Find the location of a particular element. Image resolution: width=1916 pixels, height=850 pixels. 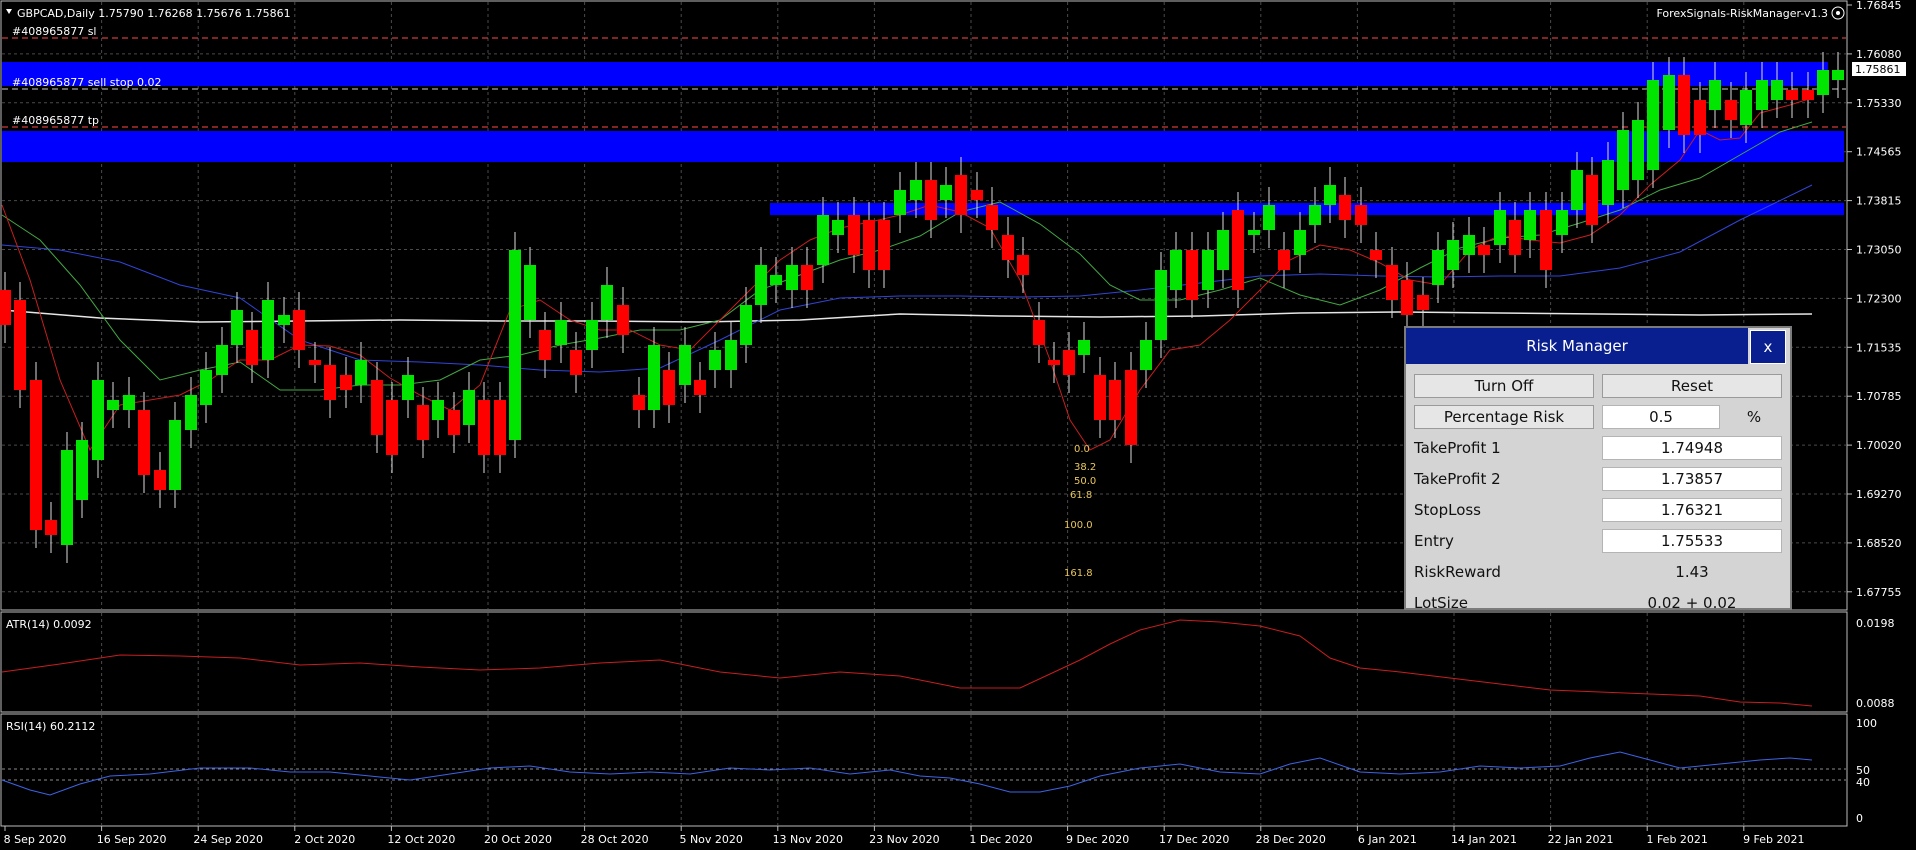

lot-size-value: 0.02 + 0.02 is located at coordinates (1692, 602).